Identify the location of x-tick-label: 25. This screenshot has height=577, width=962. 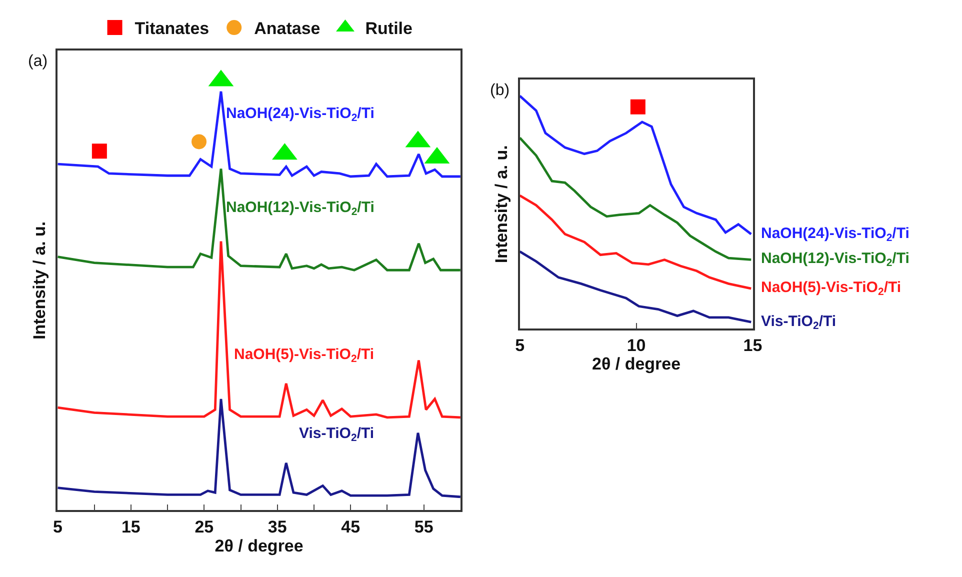
(204, 526).